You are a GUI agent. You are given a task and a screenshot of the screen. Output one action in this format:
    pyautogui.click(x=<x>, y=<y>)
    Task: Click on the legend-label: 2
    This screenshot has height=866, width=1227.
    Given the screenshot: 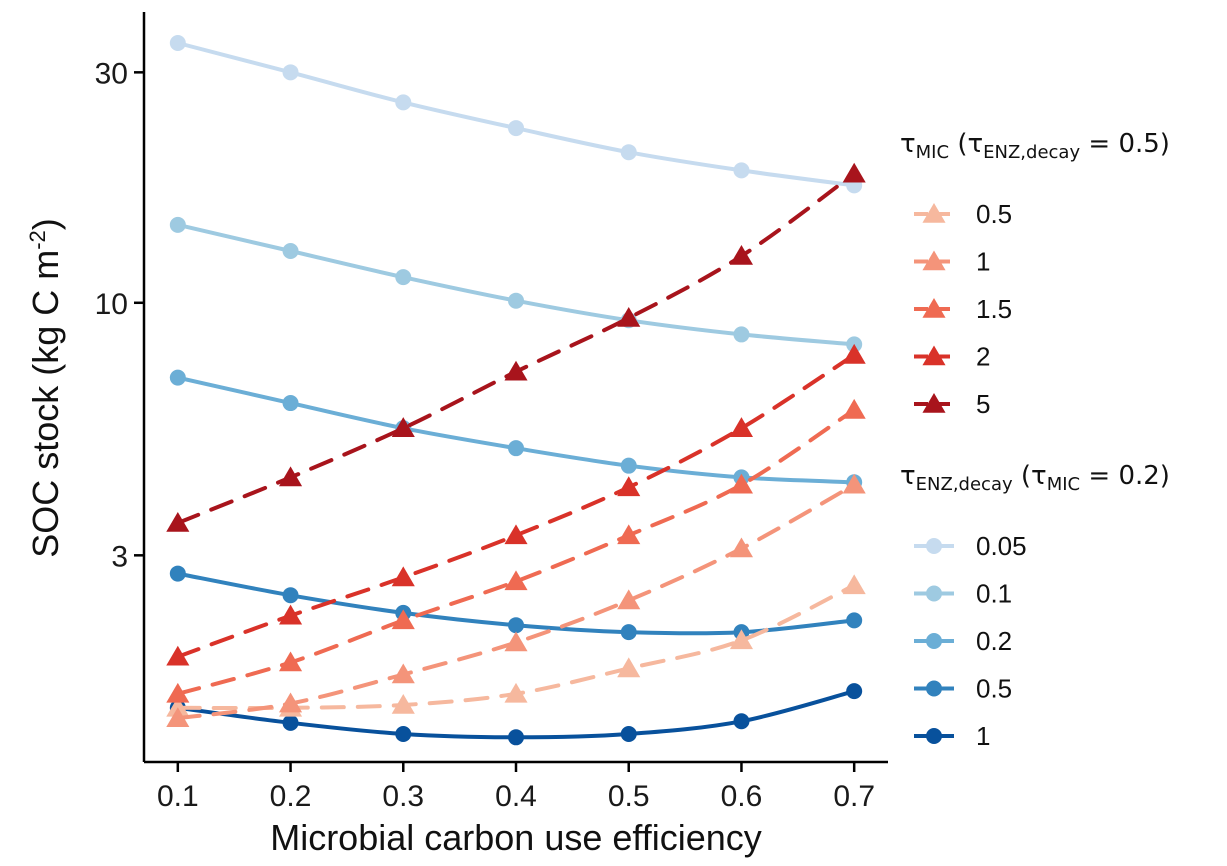 What is the action you would take?
    pyautogui.click(x=983, y=357)
    